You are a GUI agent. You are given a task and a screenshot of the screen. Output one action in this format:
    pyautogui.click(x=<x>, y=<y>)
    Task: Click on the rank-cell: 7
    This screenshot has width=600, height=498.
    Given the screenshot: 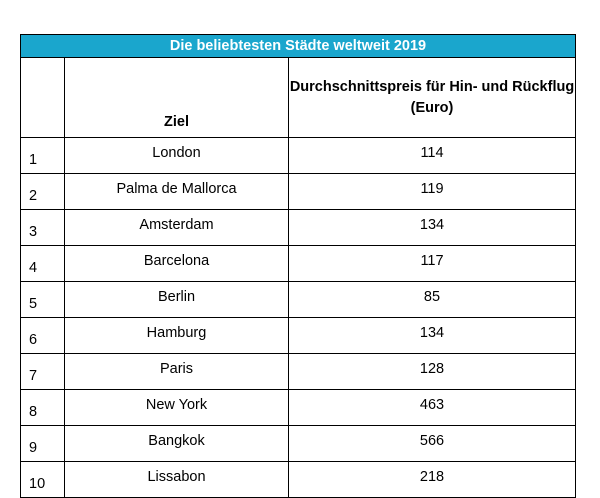 What is the action you would take?
    pyautogui.click(x=42, y=371)
    